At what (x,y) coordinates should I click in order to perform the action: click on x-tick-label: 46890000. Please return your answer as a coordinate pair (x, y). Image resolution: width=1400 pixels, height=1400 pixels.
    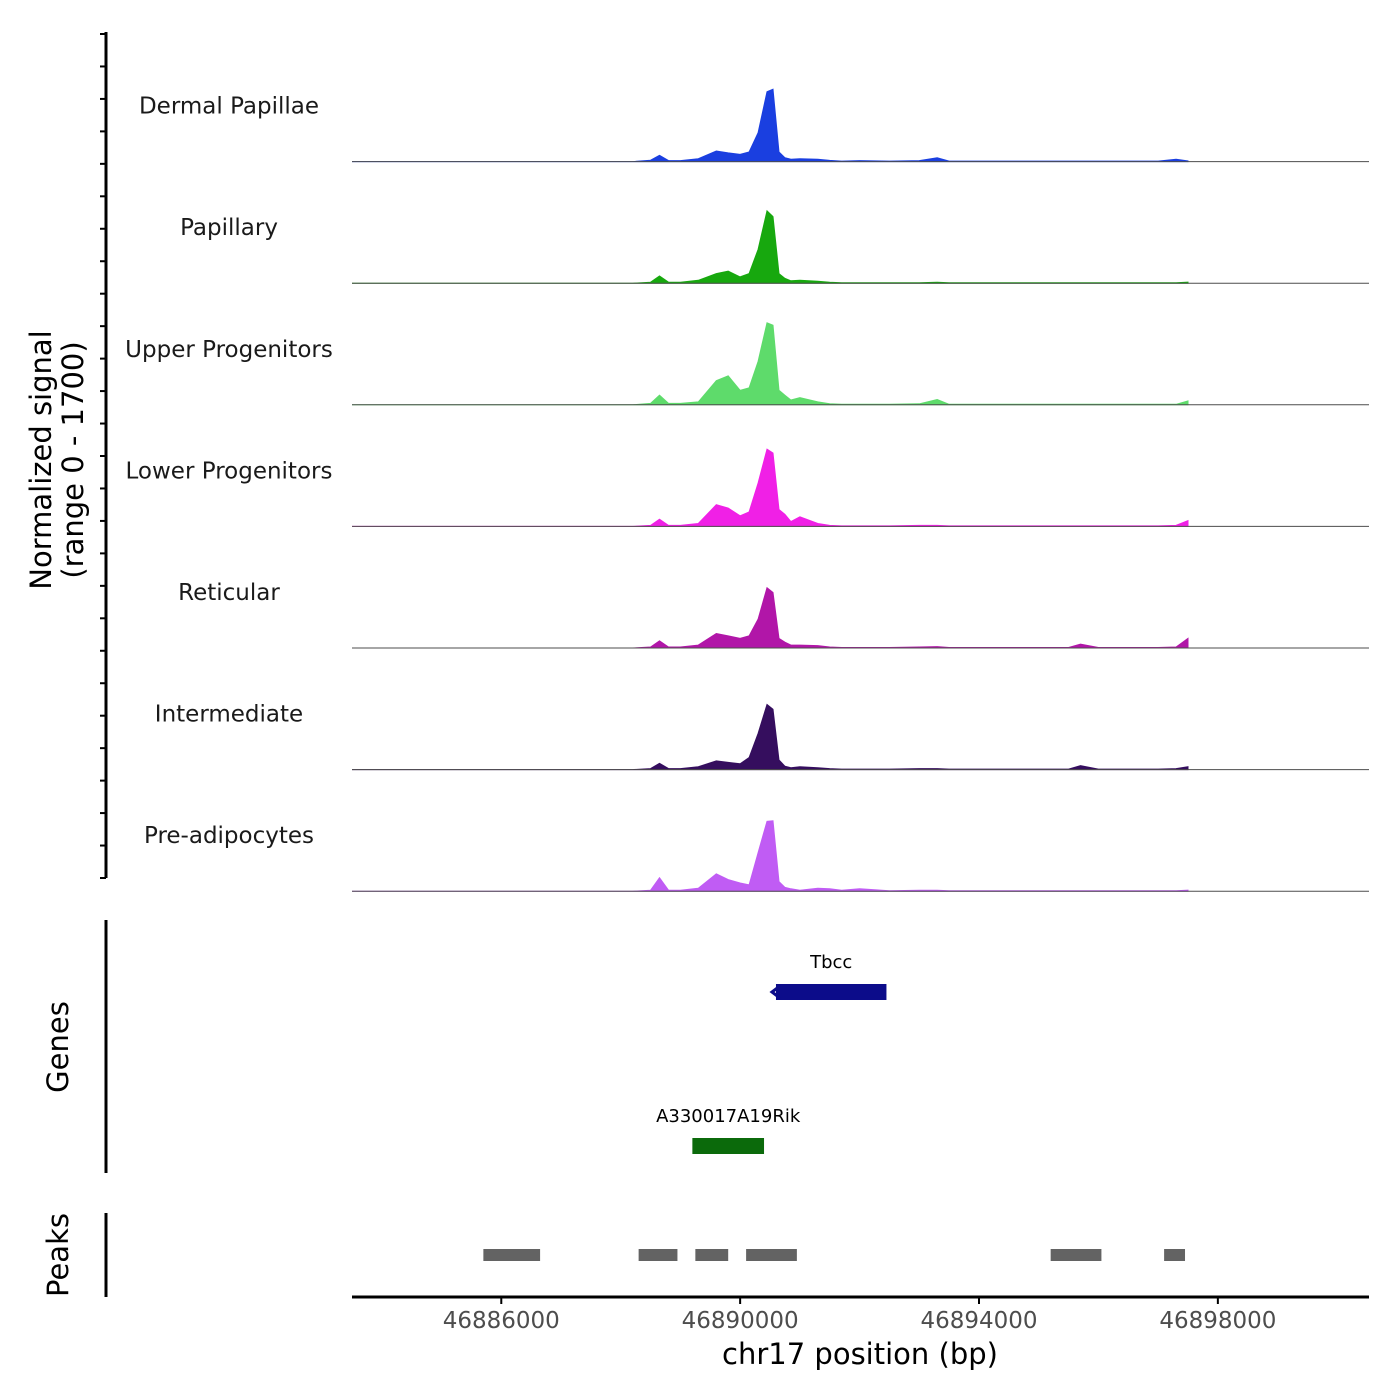
    Looking at the image, I should click on (740, 1321).